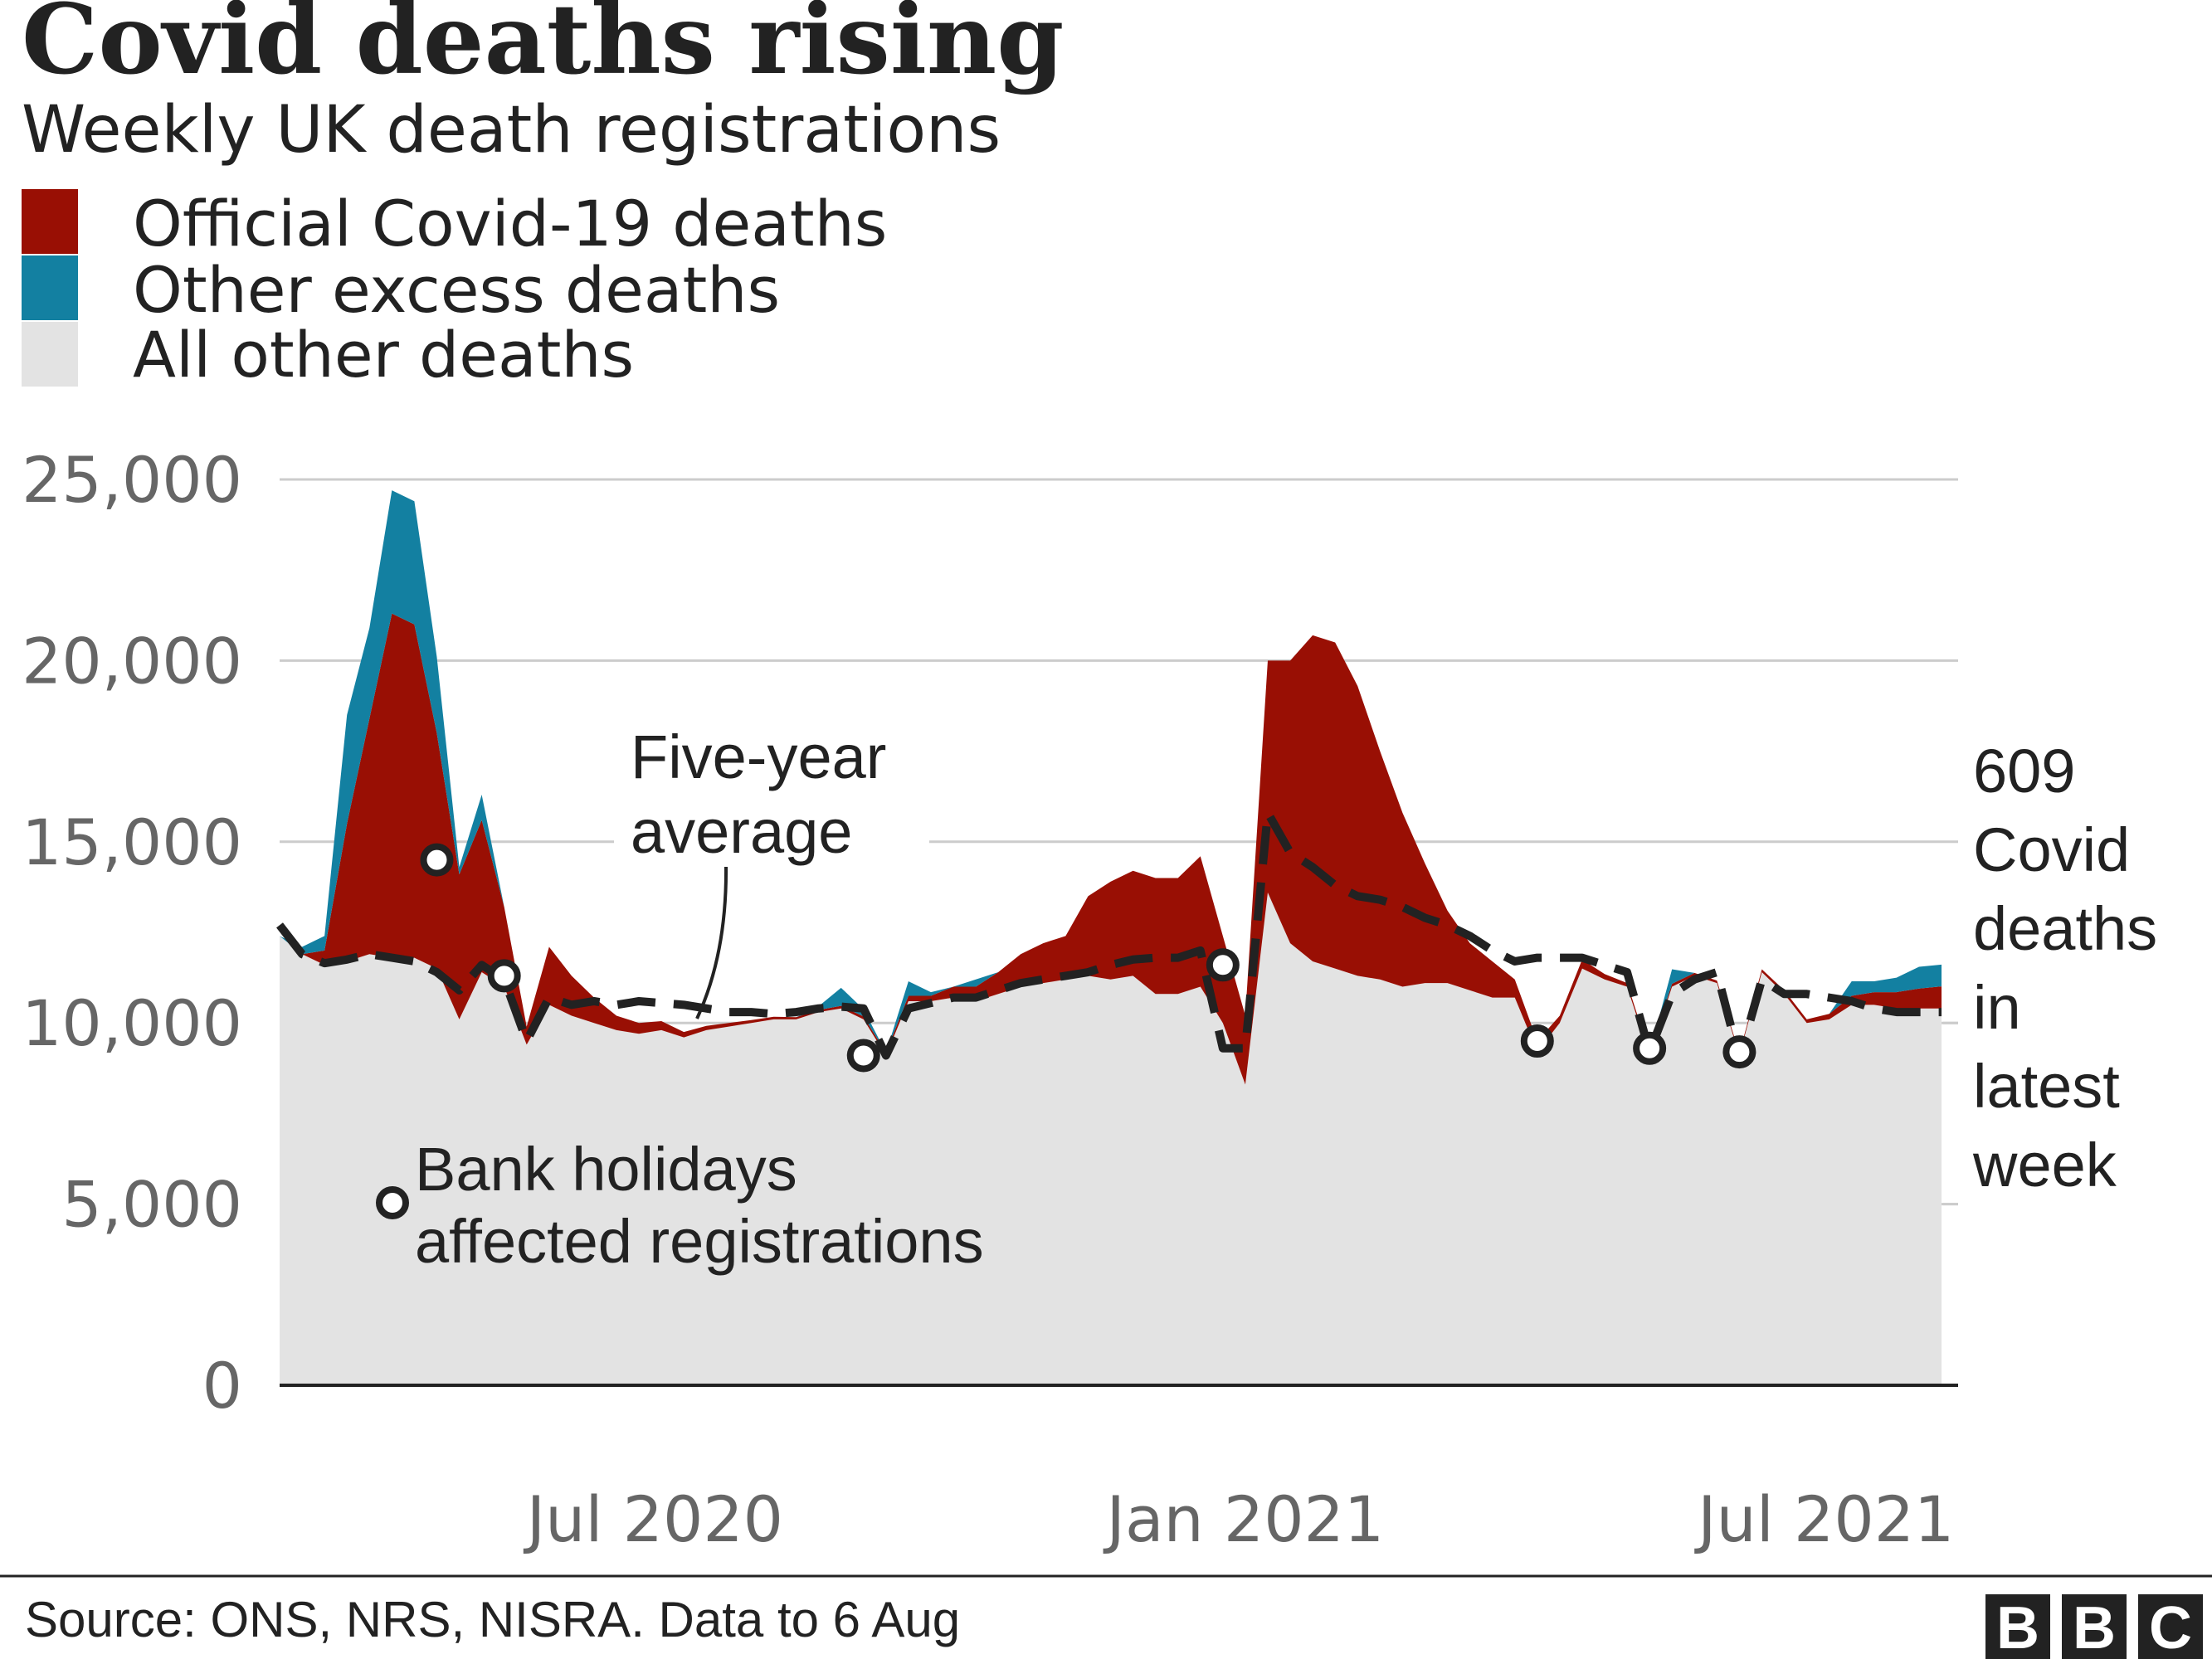 The image size is (2212, 1659). What do you see at coordinates (50, 221) in the screenshot?
I see `legend-swatch-covid` at bounding box center [50, 221].